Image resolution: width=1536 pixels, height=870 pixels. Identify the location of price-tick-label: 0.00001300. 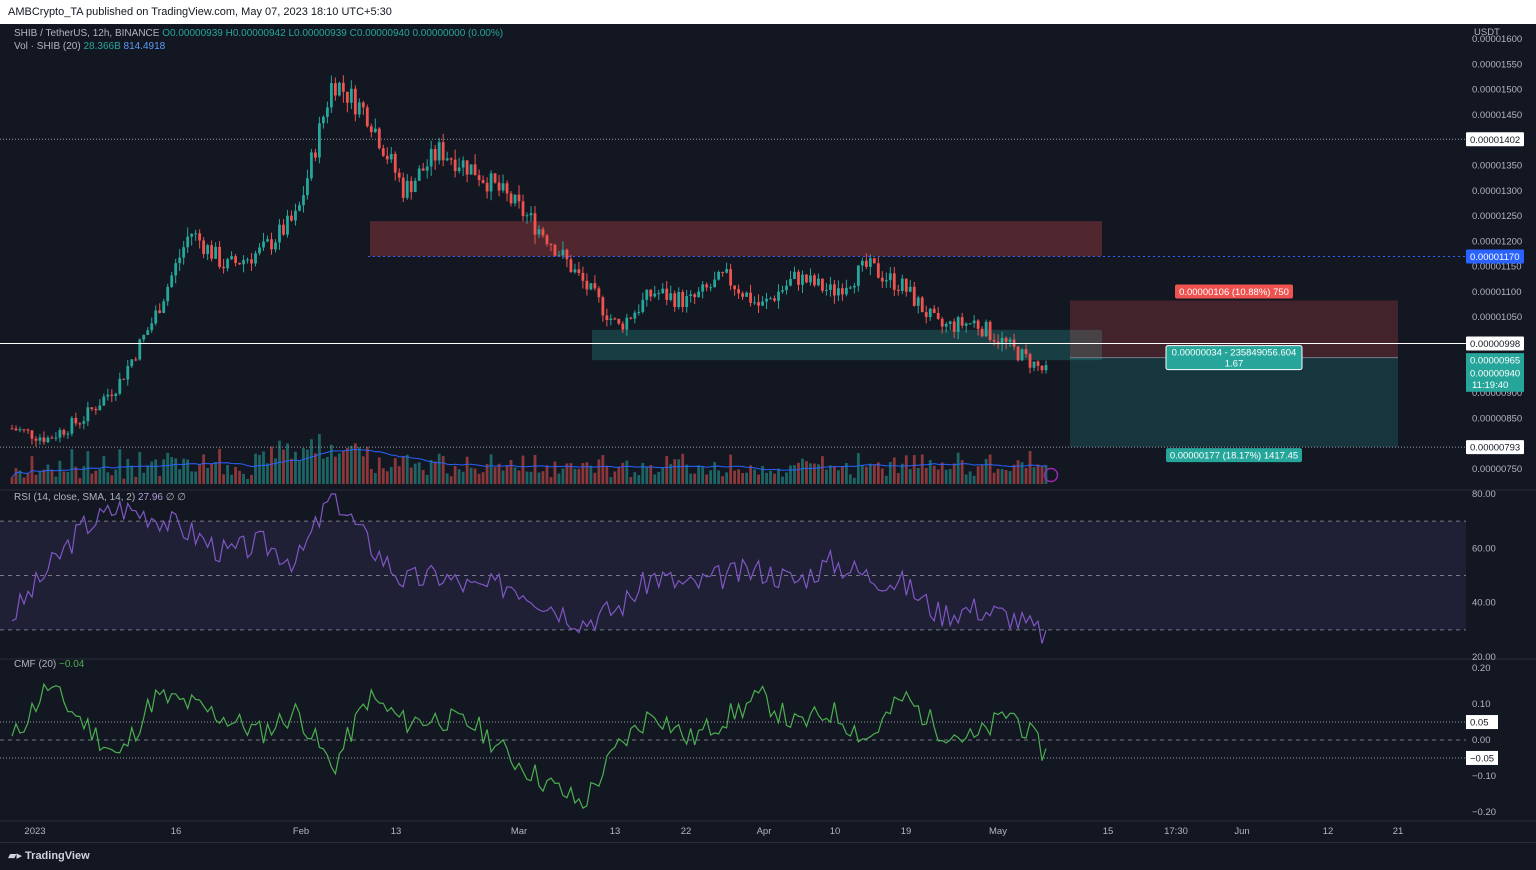
(1497, 191).